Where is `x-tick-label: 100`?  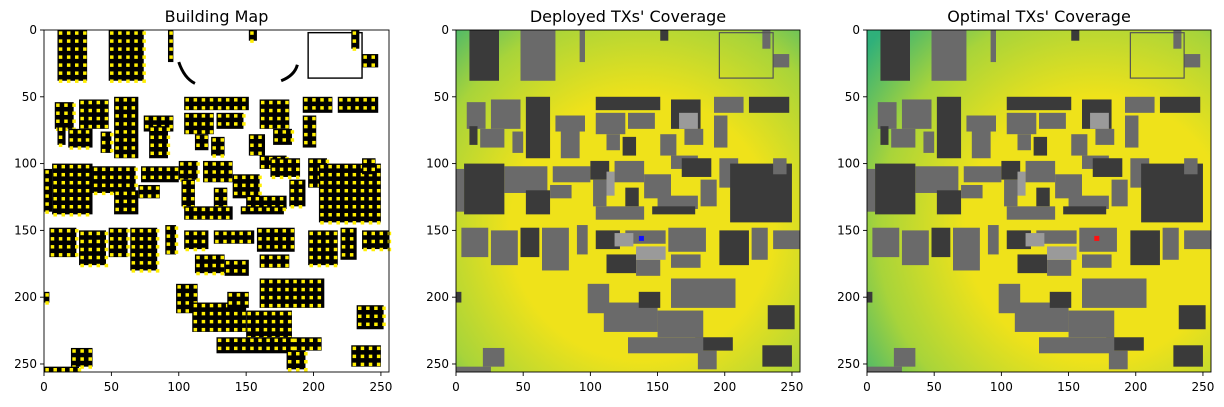 x-tick-label: 100 is located at coordinates (1001, 387).